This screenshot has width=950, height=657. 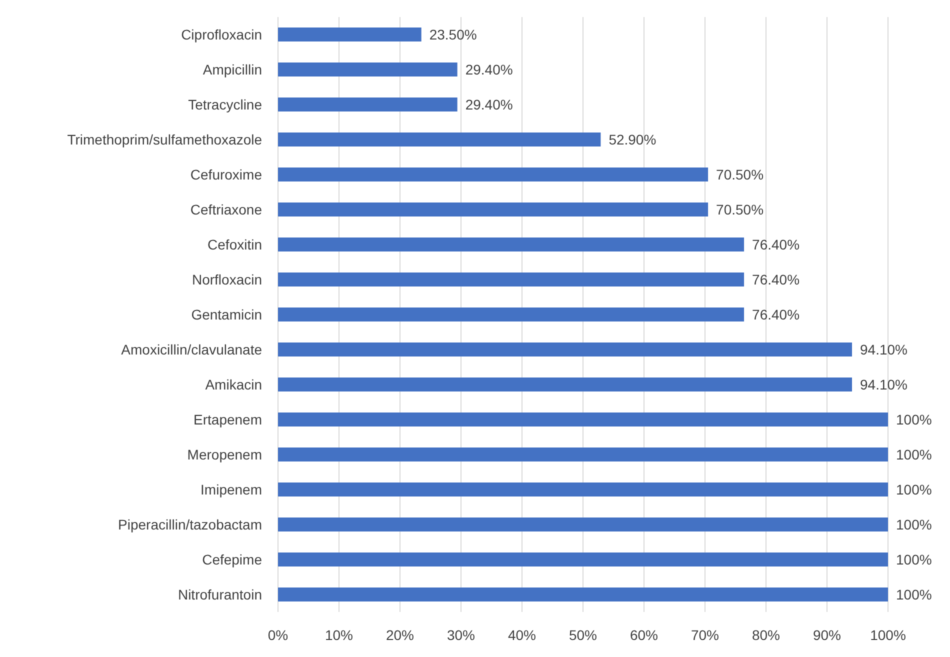 What do you see at coordinates (164, 139) in the screenshot?
I see `y-tick-label: Trimethoprim/sulfamethoxazole` at bounding box center [164, 139].